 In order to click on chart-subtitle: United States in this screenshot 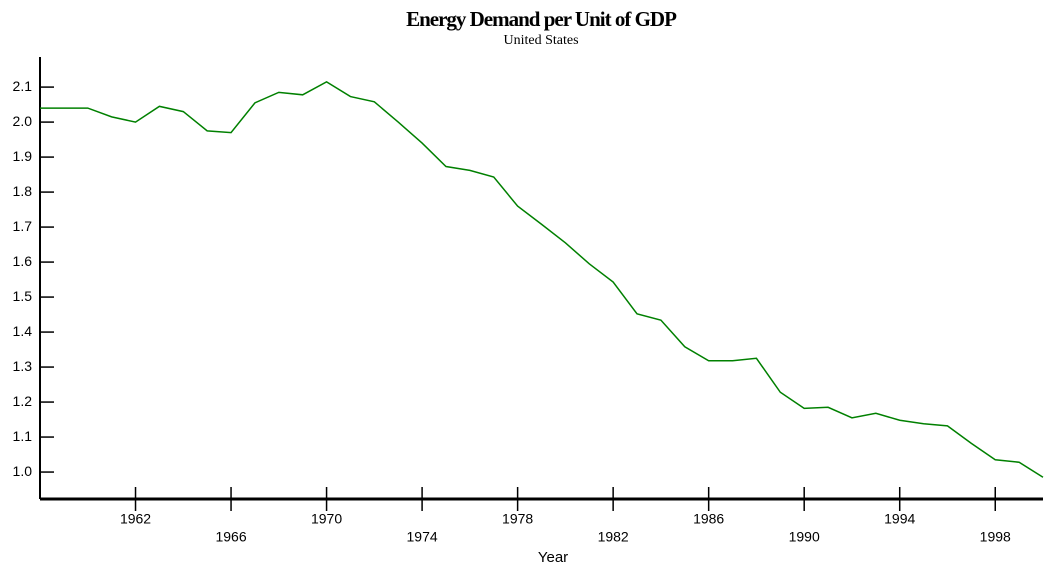, I will do `click(540, 40)`.